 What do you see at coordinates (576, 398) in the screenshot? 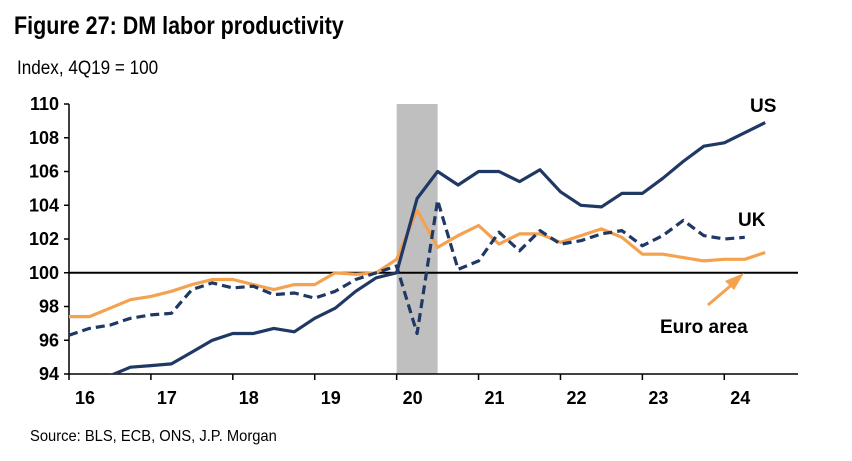
I see `x-tick-label: 22` at bounding box center [576, 398].